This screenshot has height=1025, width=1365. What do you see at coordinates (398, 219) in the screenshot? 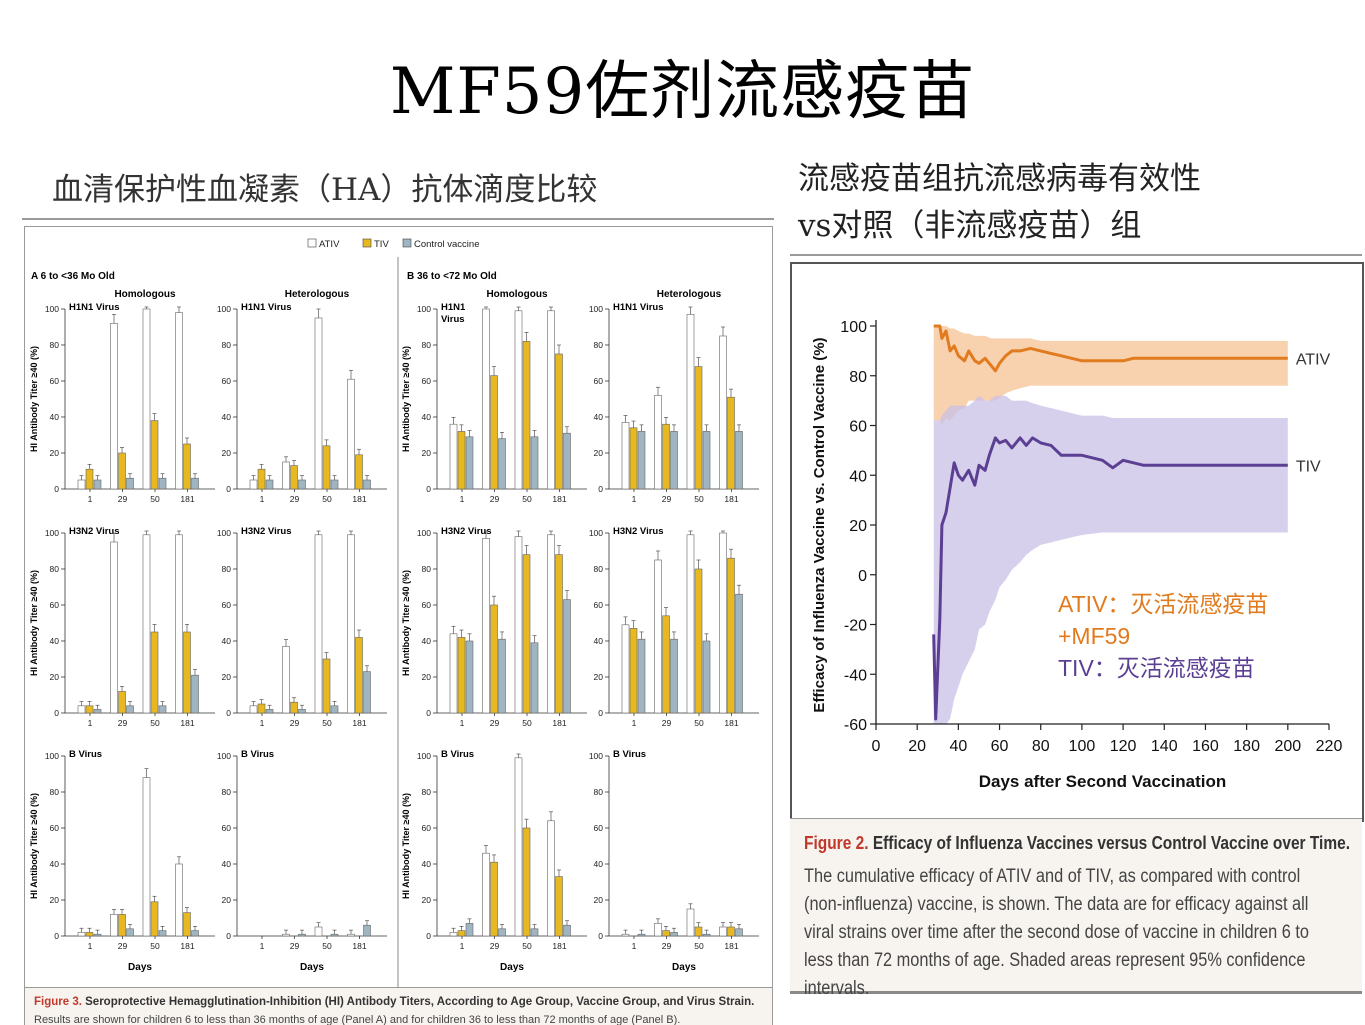
I see `divider-left` at bounding box center [398, 219].